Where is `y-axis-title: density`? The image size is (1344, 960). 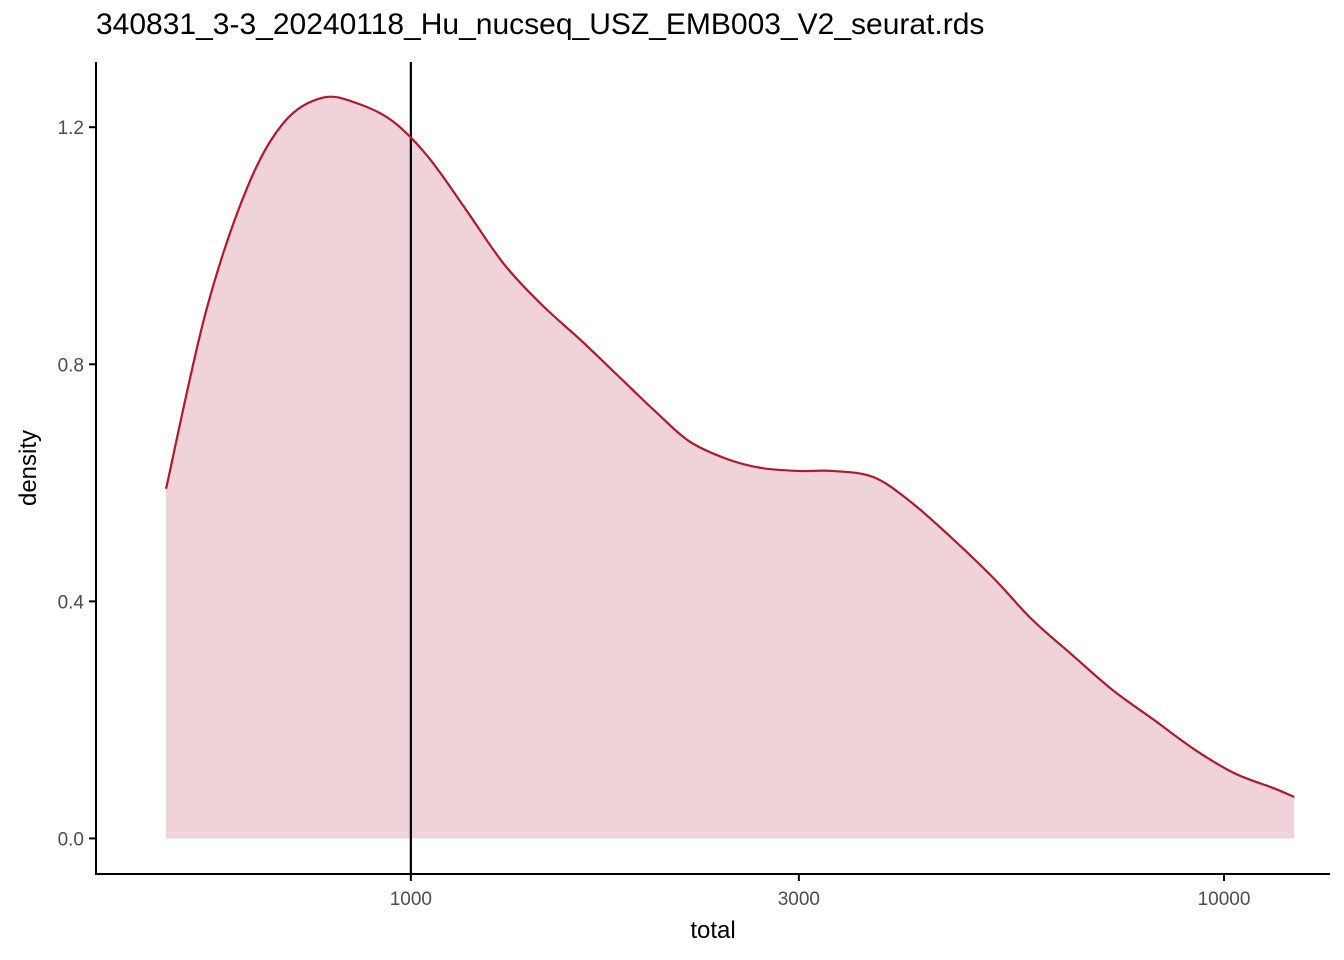
y-axis-title: density is located at coordinates (28, 468).